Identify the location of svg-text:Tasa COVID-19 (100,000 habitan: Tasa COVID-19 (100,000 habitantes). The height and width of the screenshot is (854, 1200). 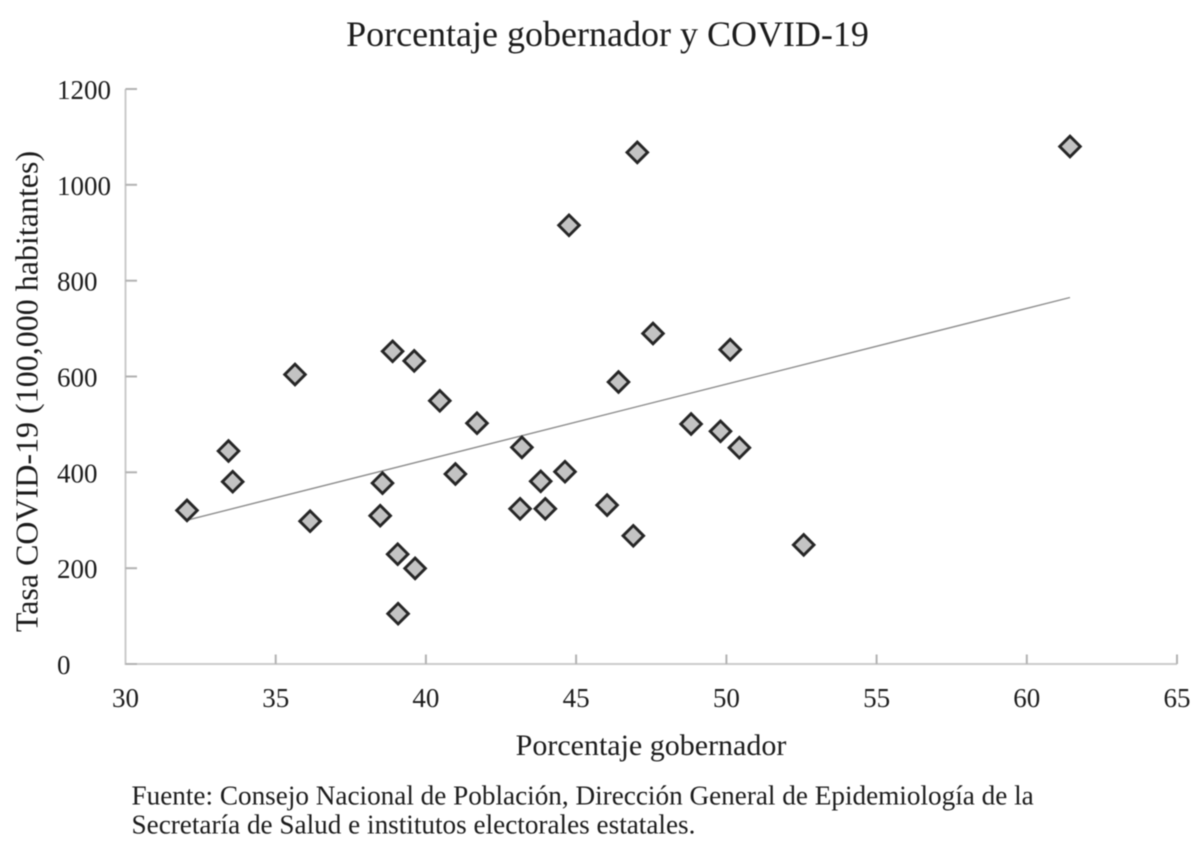
(27, 391).